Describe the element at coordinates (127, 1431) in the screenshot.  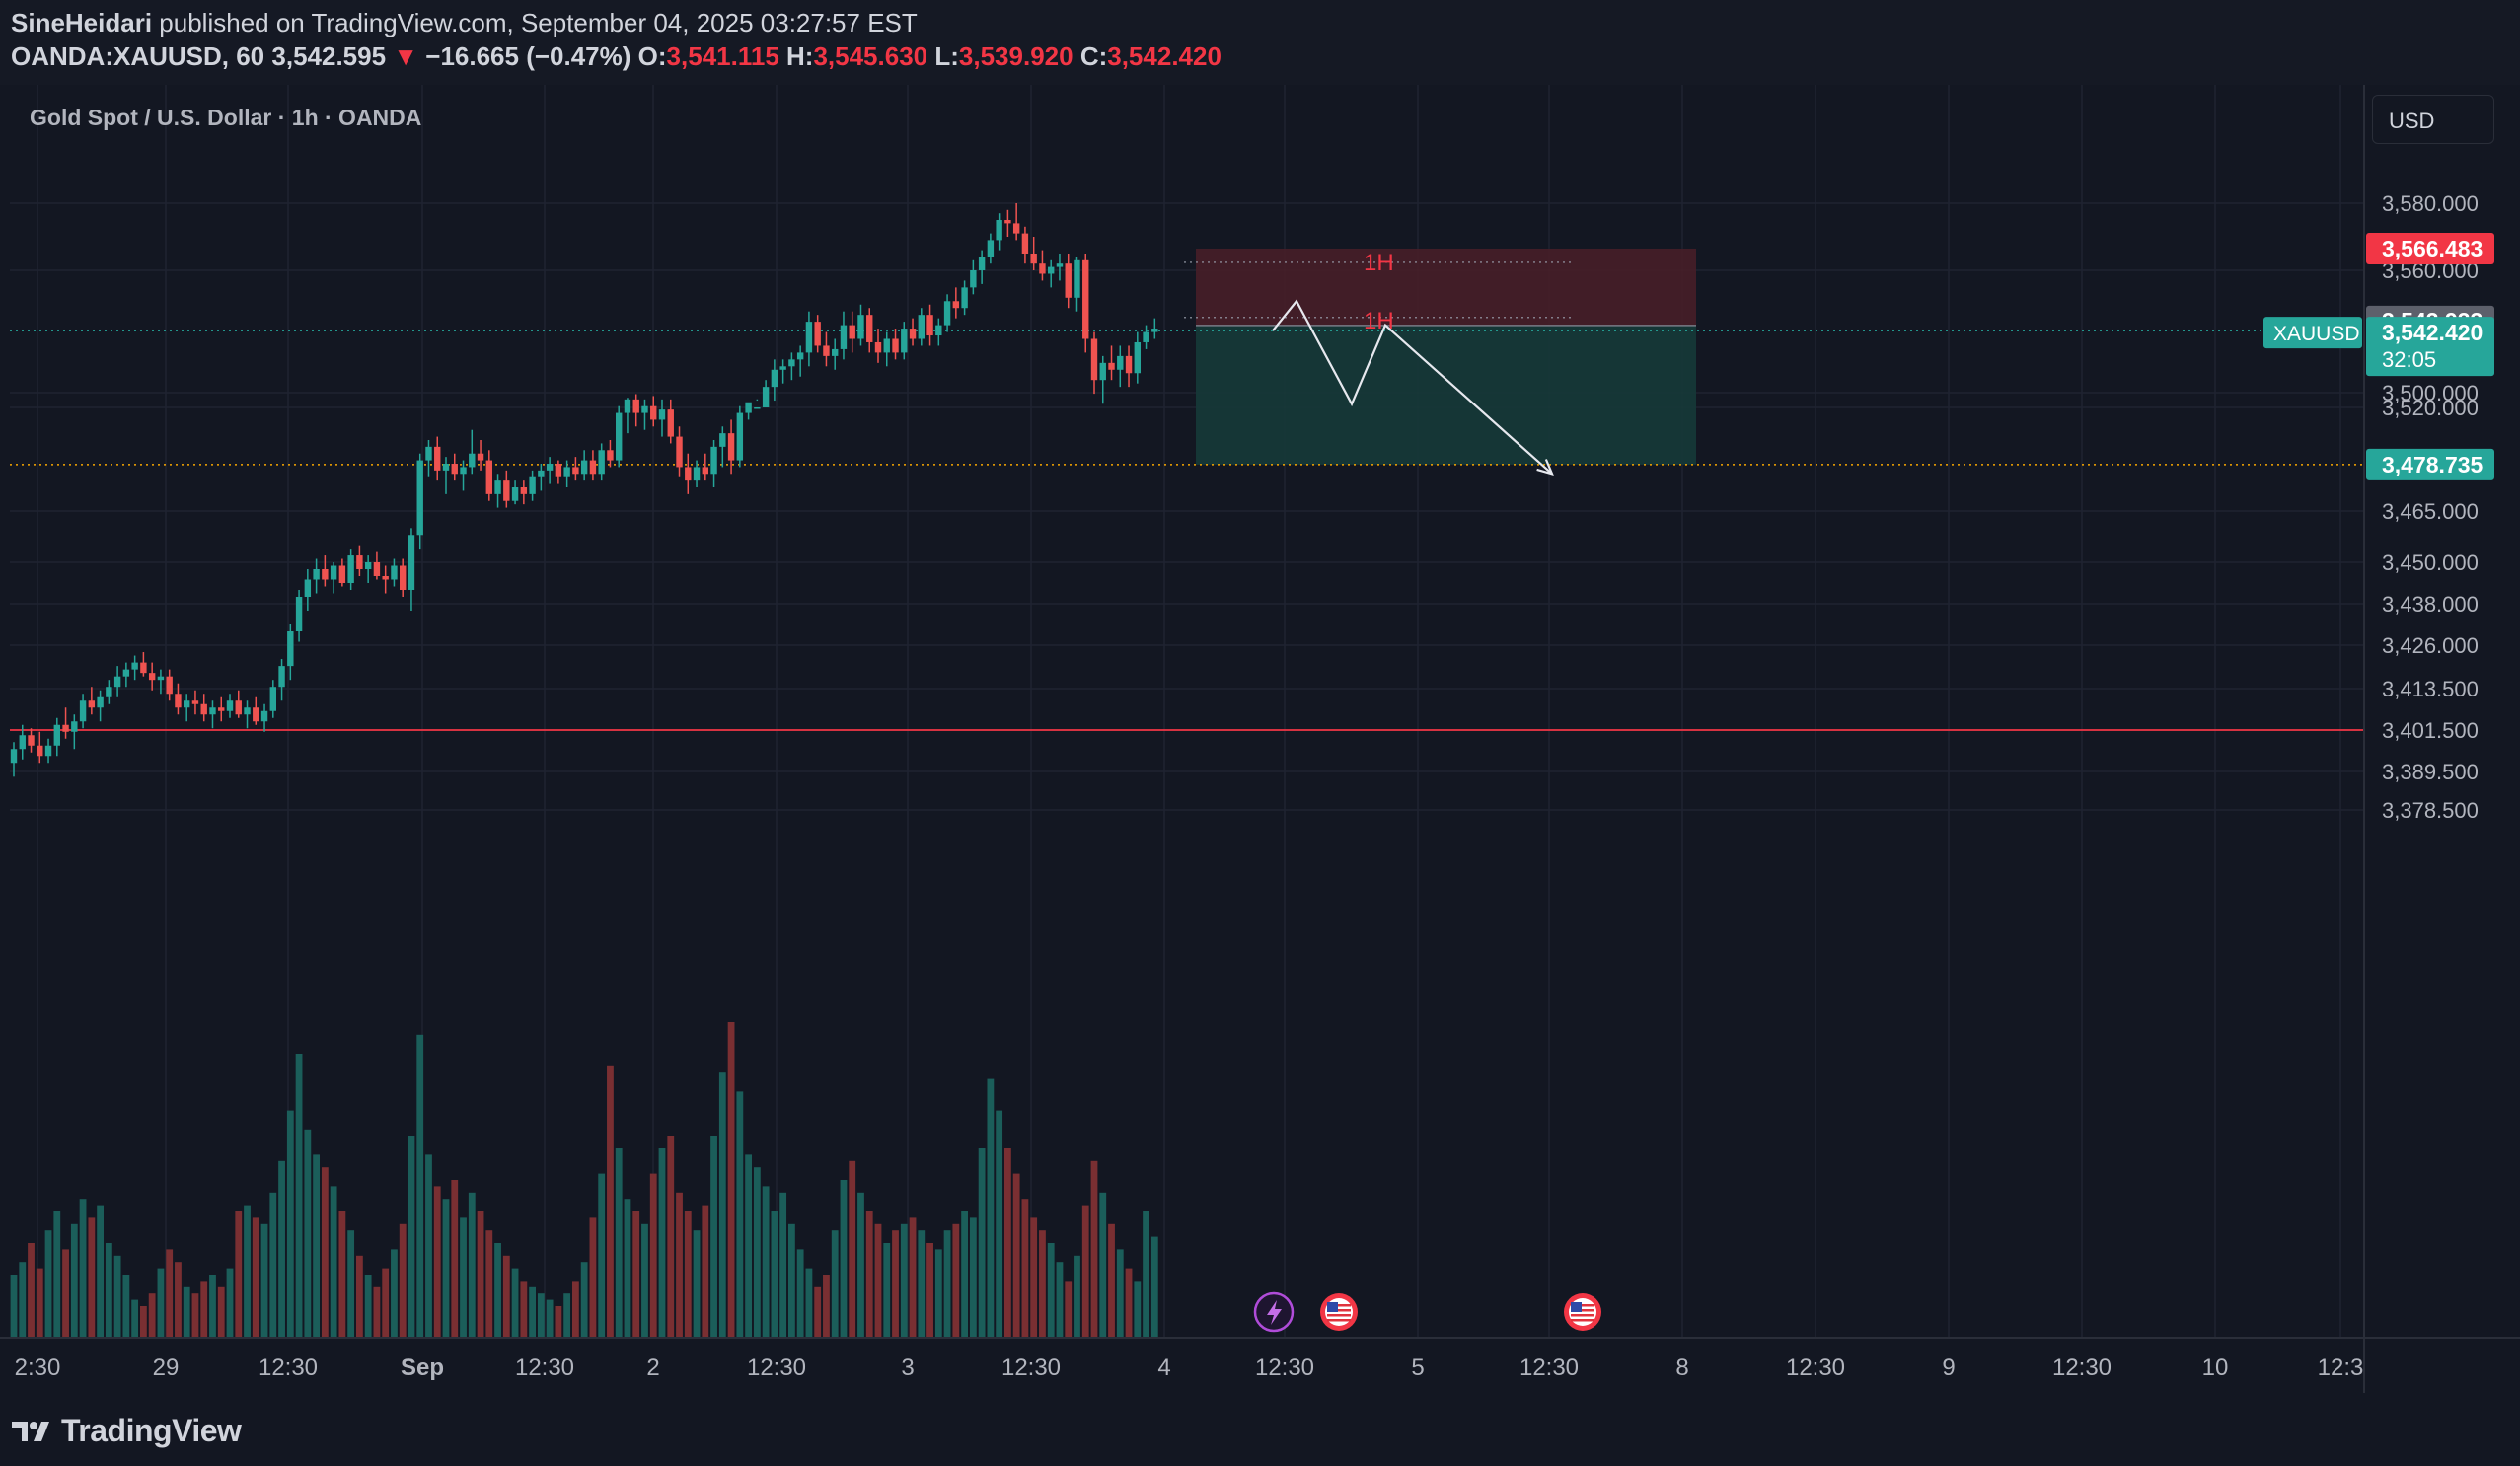
I see `tradingview-logo: TradingView` at that location.